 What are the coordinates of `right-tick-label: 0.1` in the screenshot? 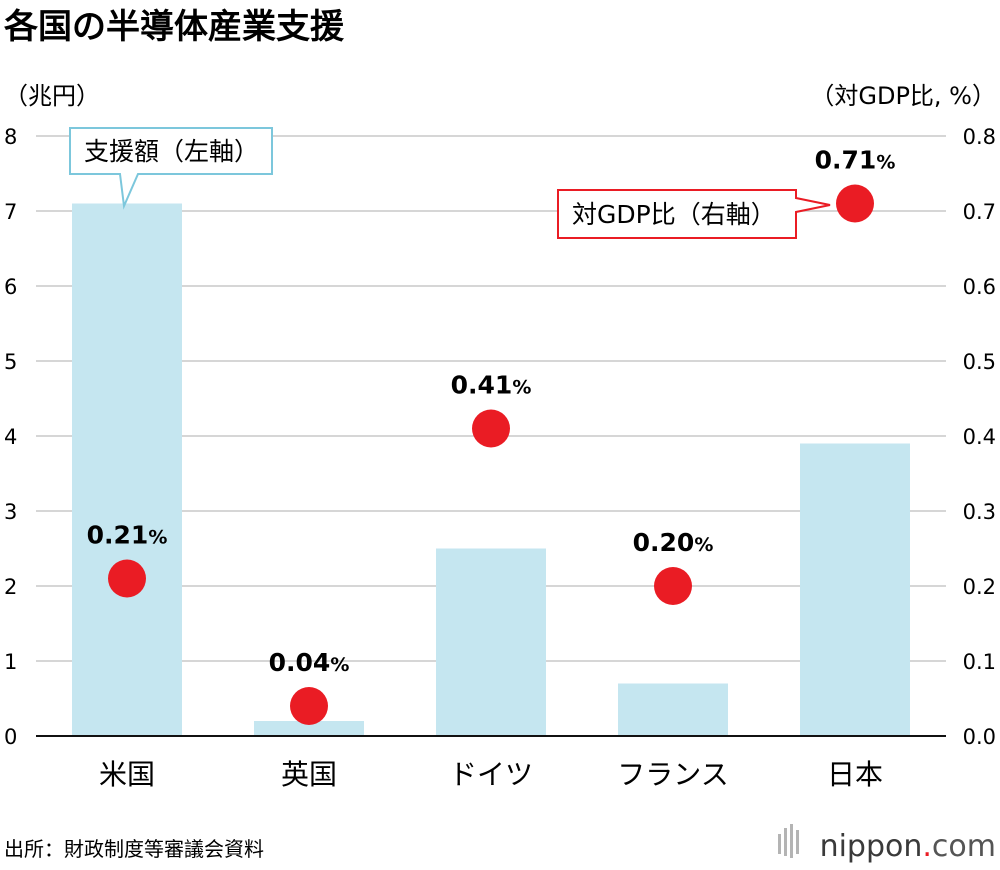 It's located at (979, 662).